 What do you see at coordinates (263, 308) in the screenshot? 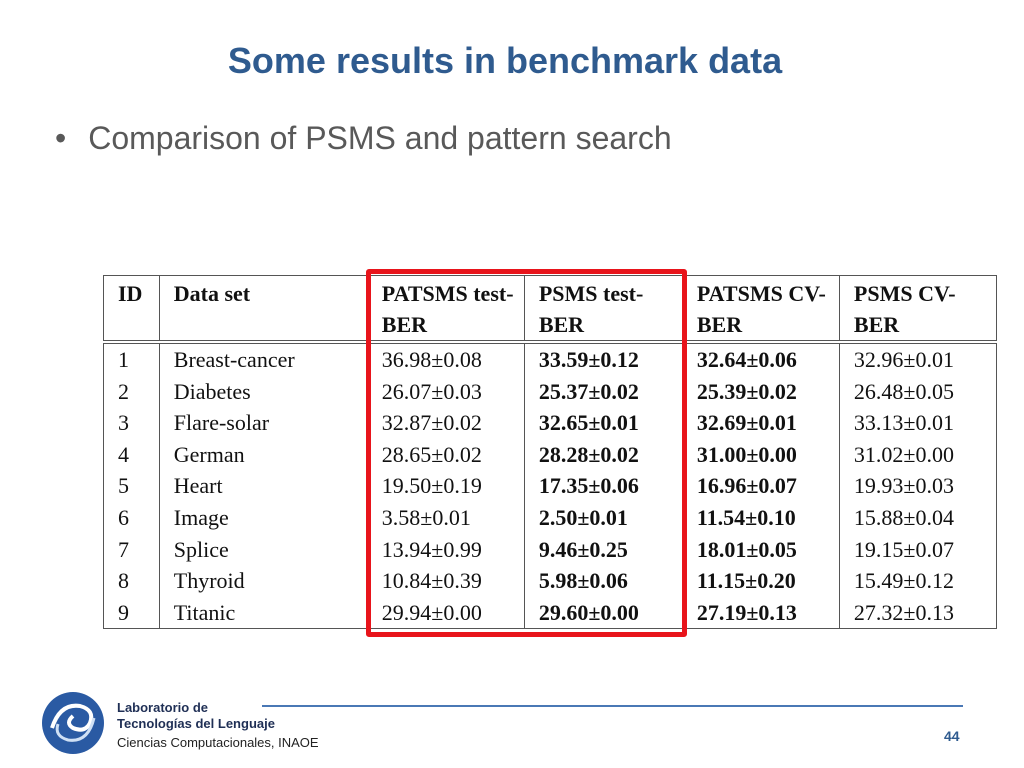
I see `header-cell: Data set` at bounding box center [263, 308].